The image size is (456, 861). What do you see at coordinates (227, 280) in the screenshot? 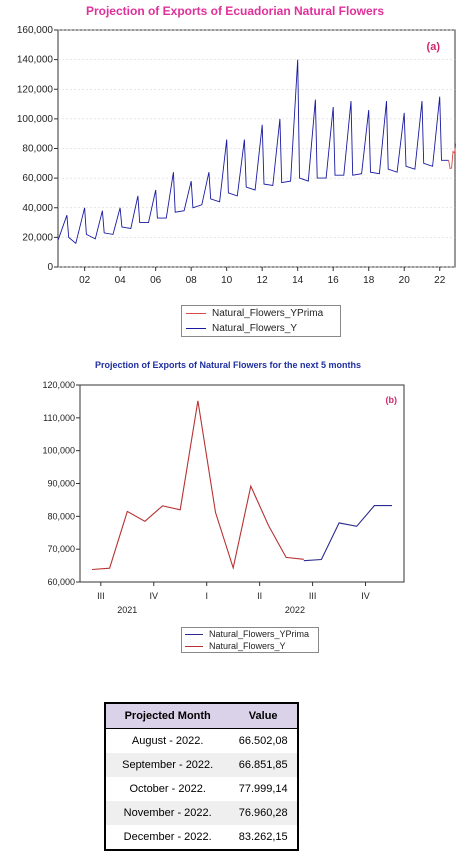
I see `x-tick-label-a: 10` at bounding box center [227, 280].